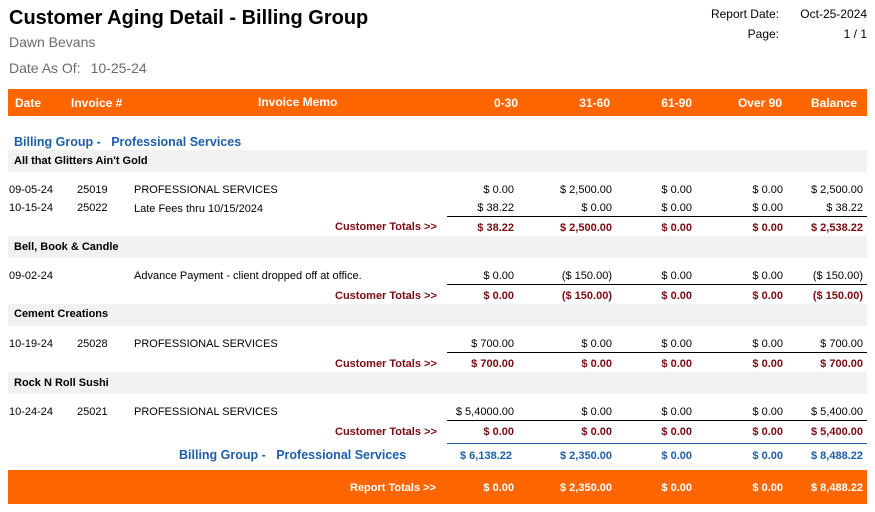 Image resolution: width=875 pixels, height=512 pixels. Describe the element at coordinates (594, 103) in the screenshot. I see `col-header-31-60: 31-60` at that location.